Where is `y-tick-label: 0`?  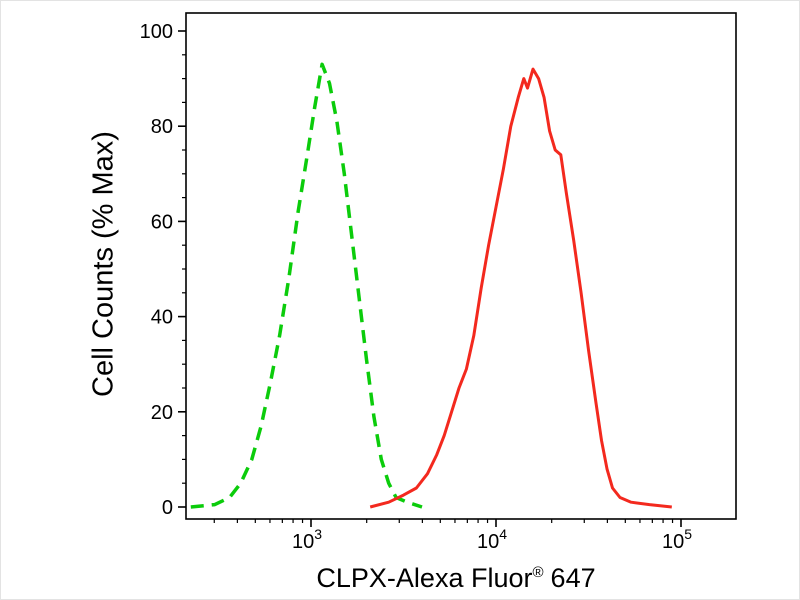
y-tick-label: 0 is located at coordinates (167, 508).